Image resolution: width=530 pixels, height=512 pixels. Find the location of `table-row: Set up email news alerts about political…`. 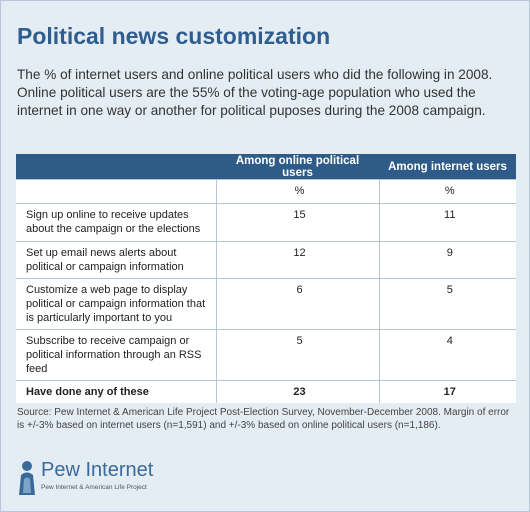

table-row: Set up email news alerts about political… is located at coordinates (266, 260).